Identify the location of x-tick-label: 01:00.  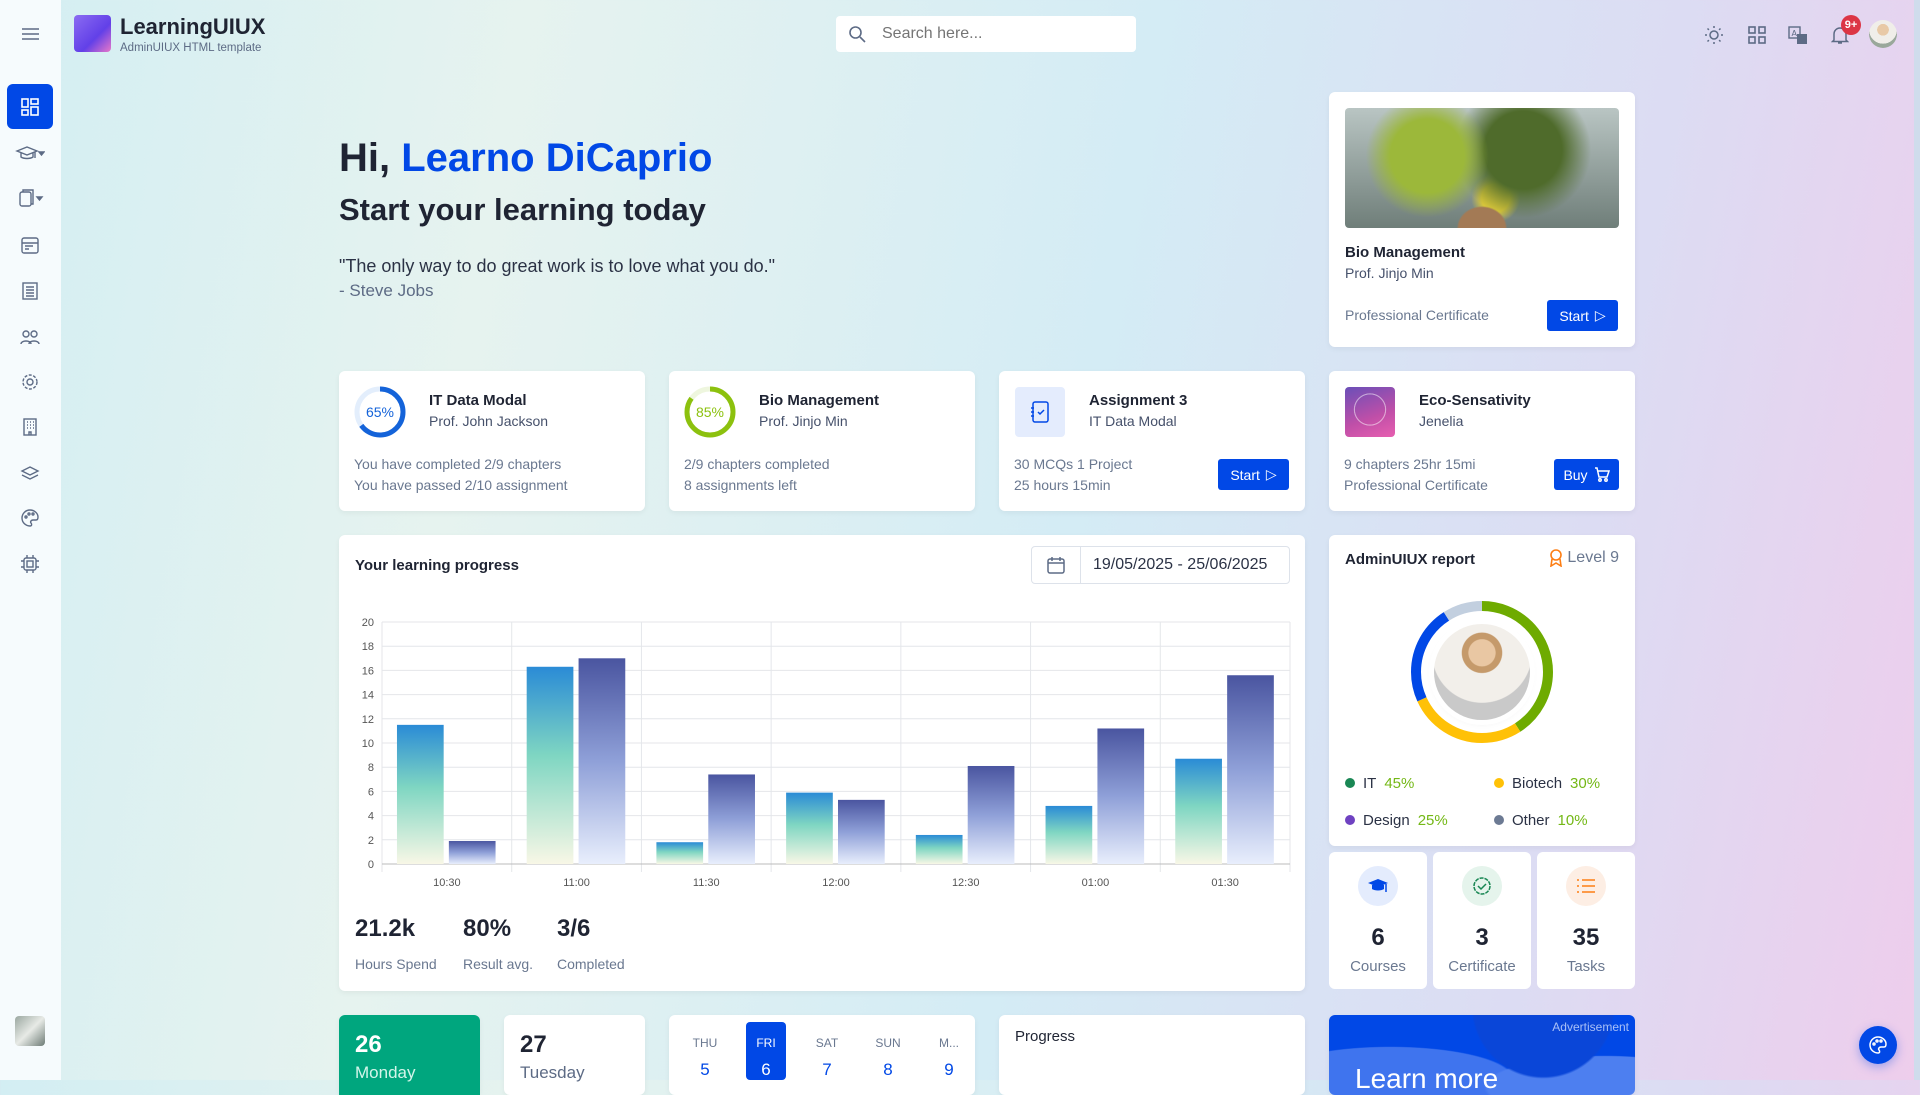
(1096, 883).